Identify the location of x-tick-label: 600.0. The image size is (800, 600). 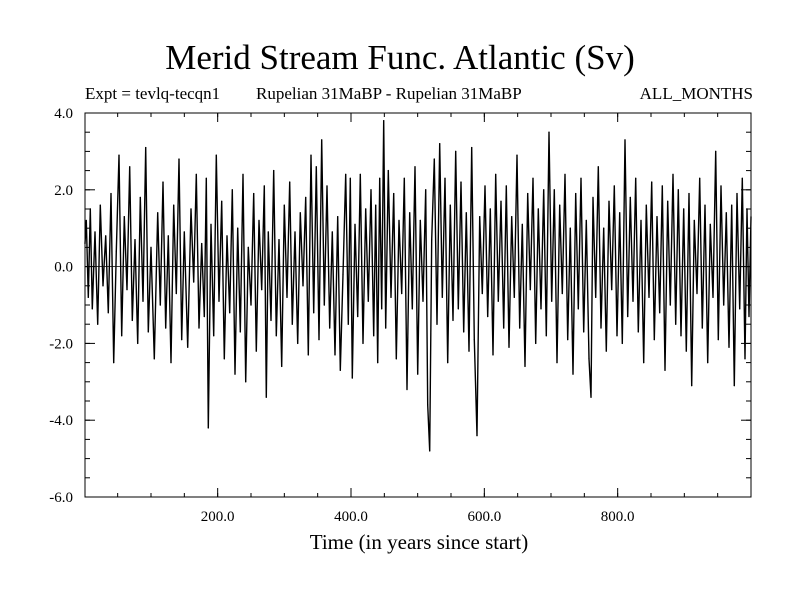
(484, 517).